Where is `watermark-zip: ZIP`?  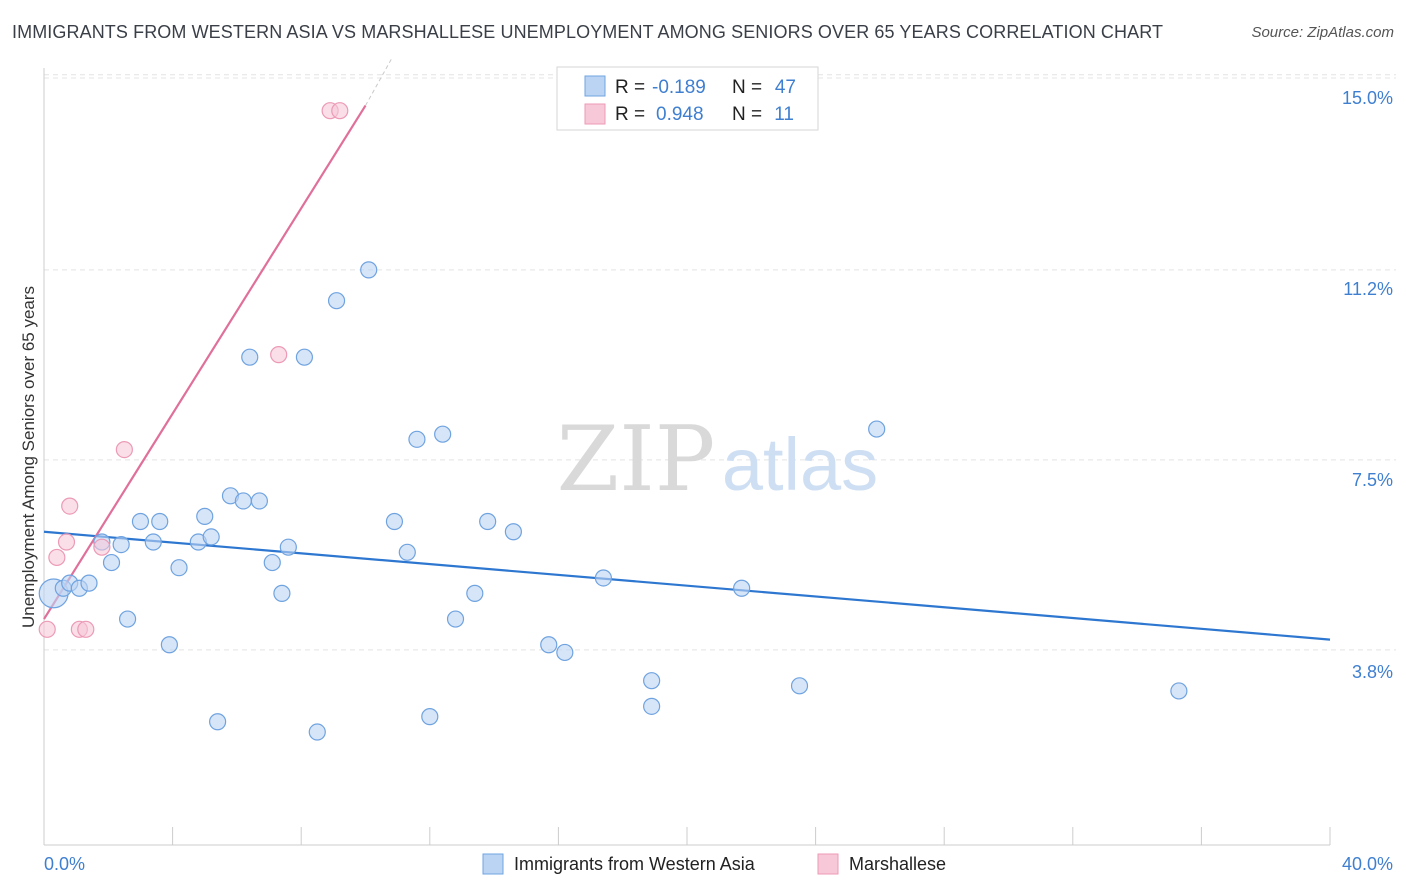 watermark-zip: ZIP is located at coordinates (636, 459).